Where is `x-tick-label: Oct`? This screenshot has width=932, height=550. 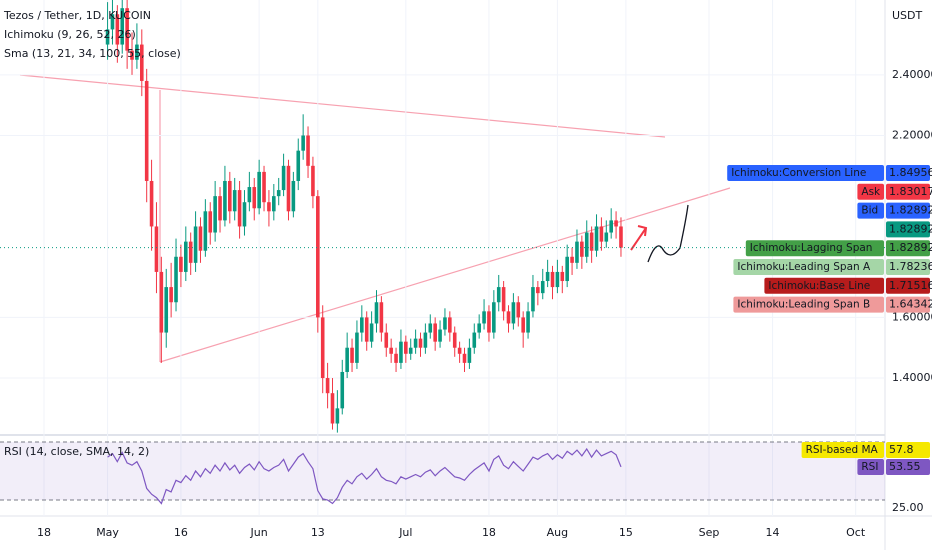
x-tick-label: Oct is located at coordinates (856, 532).